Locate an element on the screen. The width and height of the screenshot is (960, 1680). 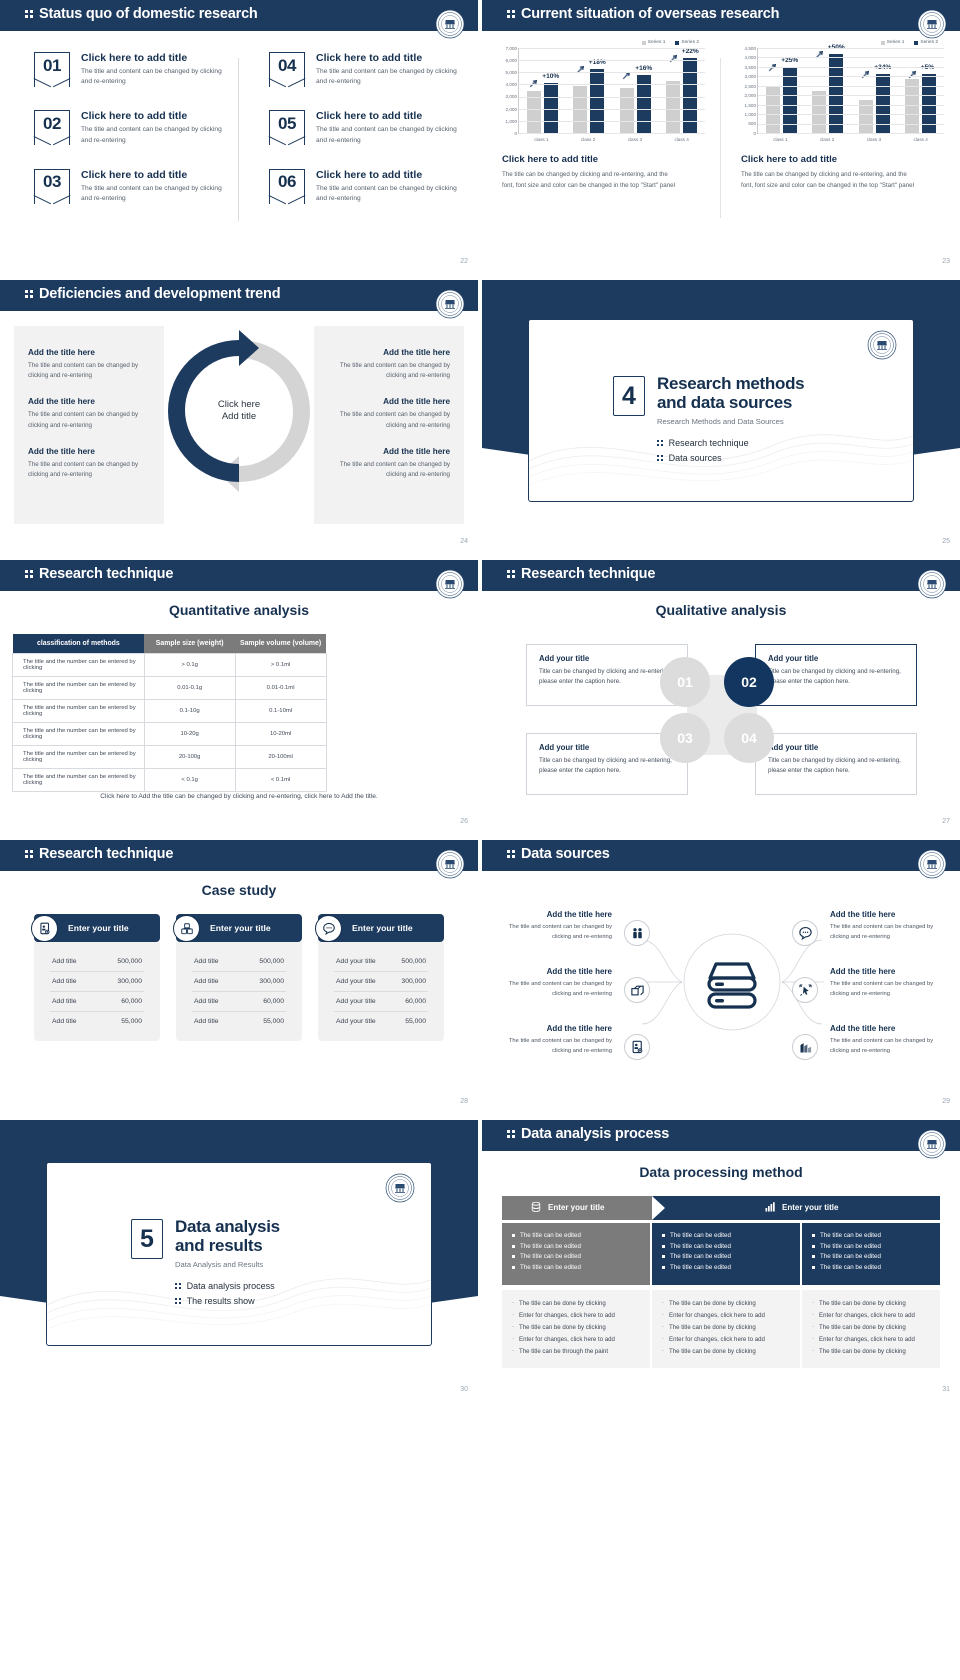
percent-annotation: +16% is located at coordinates (644, 69).